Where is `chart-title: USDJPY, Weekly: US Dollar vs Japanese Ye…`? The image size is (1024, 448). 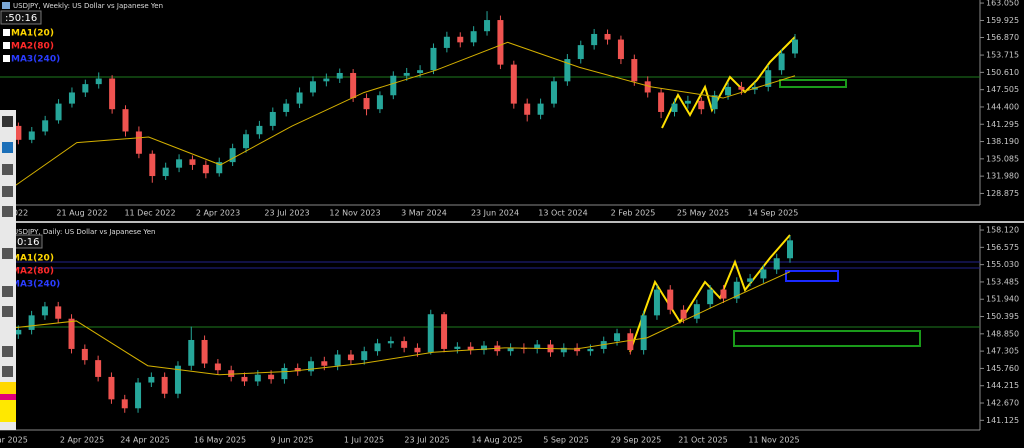
chart-title: USDJPY, Weekly: US Dollar vs Japanese Ye… is located at coordinates (88, 6).